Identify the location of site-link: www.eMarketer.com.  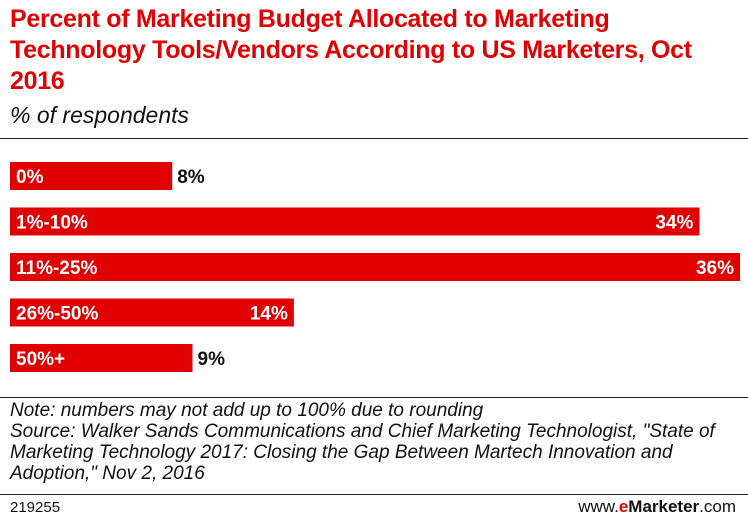
(657, 507).